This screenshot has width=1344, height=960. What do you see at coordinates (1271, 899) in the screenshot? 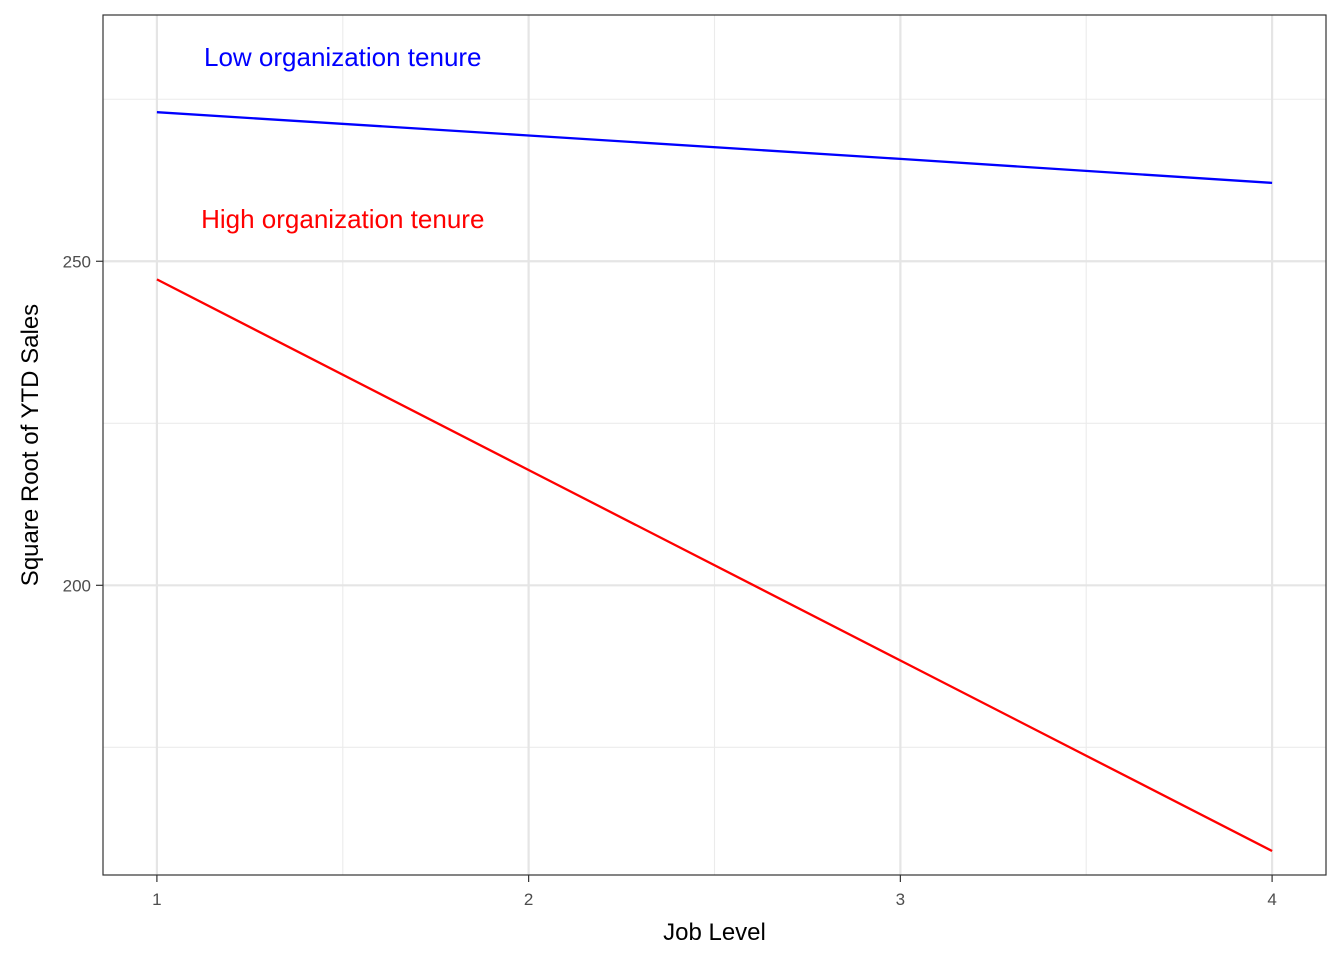
I see `x-tick-label: 4` at bounding box center [1271, 899].